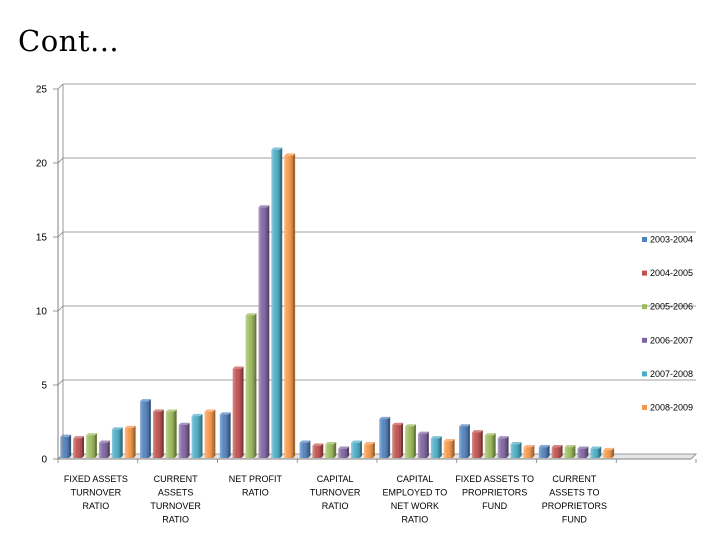 The image size is (728, 546). Describe the element at coordinates (60, 234) in the screenshot. I see `gridline-15-slant` at that location.